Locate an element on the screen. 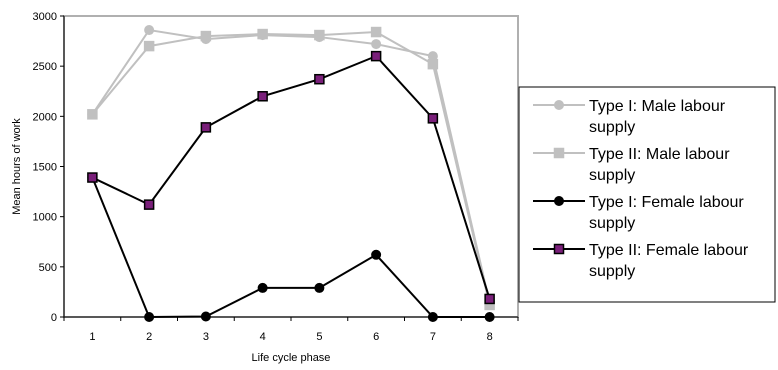 The width and height of the screenshot is (778, 370). x-tick-label: 1 is located at coordinates (92, 337).